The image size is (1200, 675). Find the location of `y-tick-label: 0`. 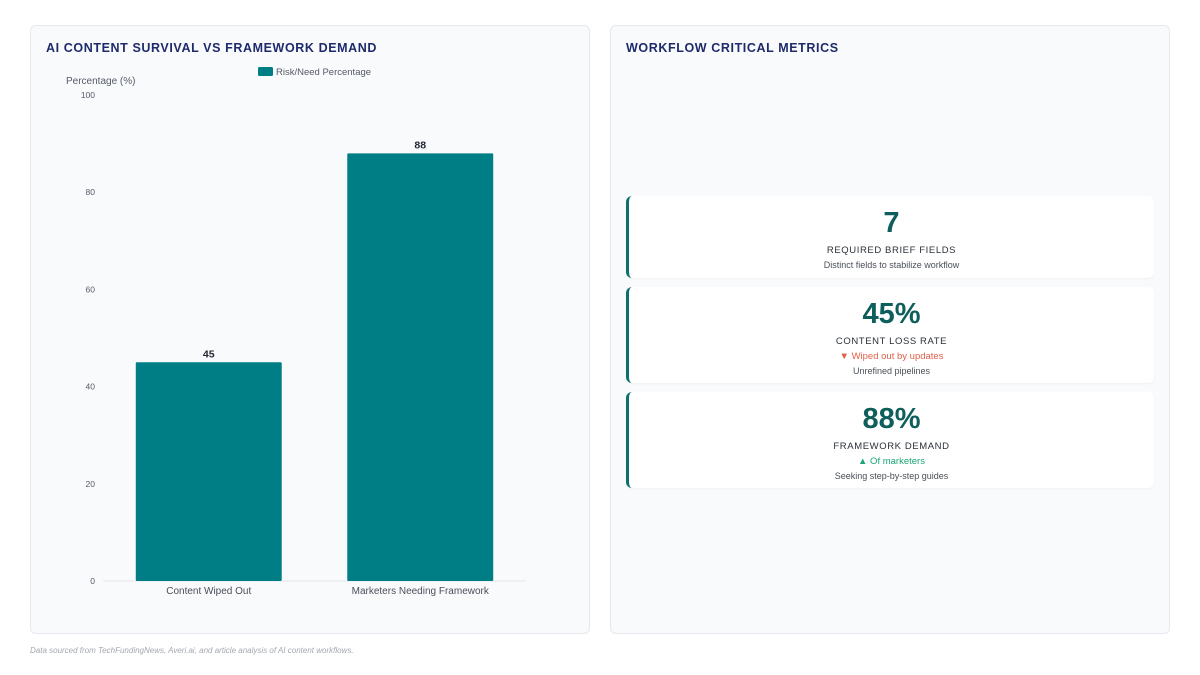

y-tick-label: 0 is located at coordinates (92, 581).